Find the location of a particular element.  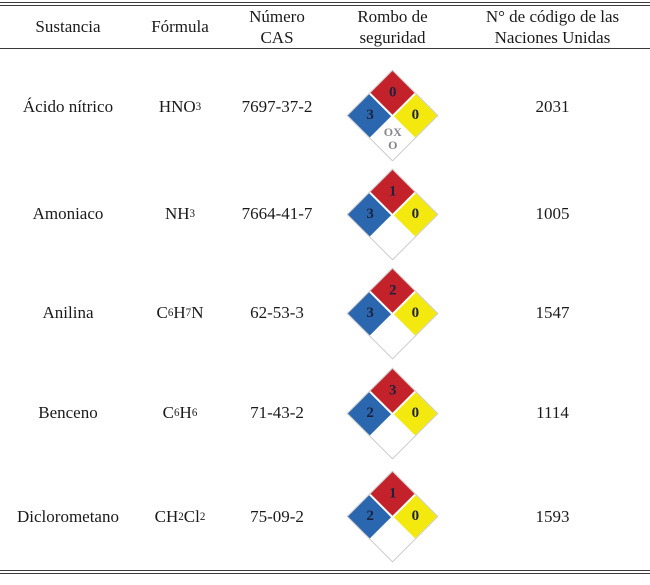

header-formula: Fórmula is located at coordinates (180, 27).